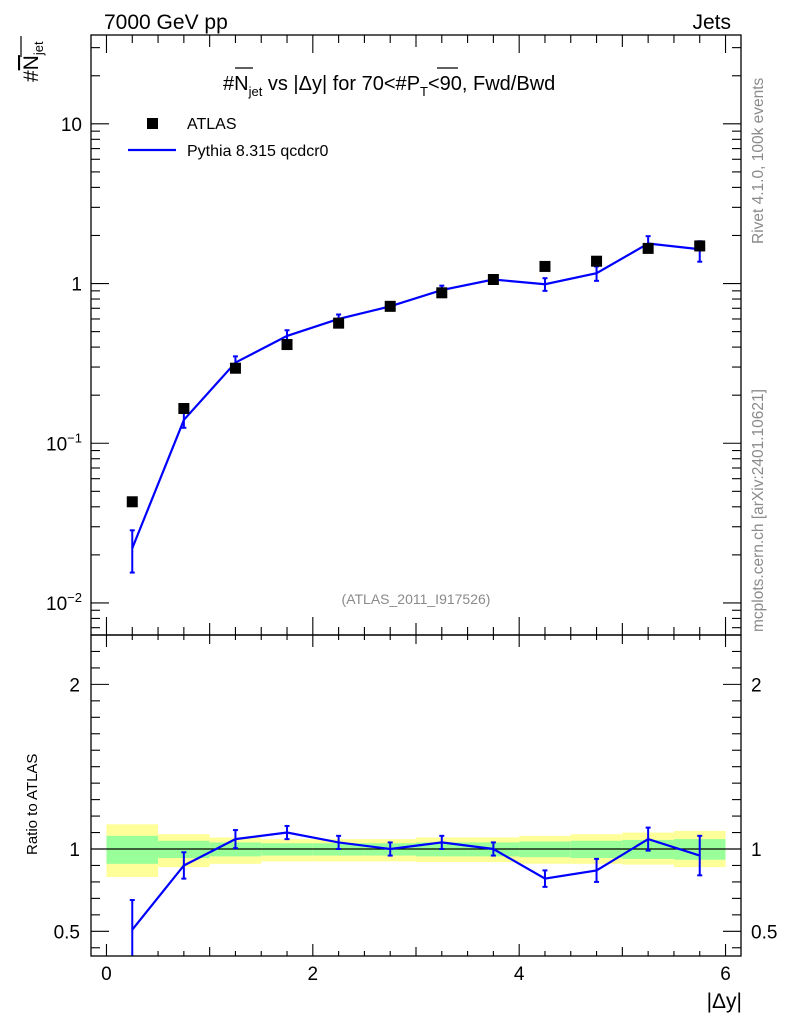 This screenshot has height=1024, width=786. What do you see at coordinates (725, 974) in the screenshot?
I see `x-tick-label-3: 6` at bounding box center [725, 974].